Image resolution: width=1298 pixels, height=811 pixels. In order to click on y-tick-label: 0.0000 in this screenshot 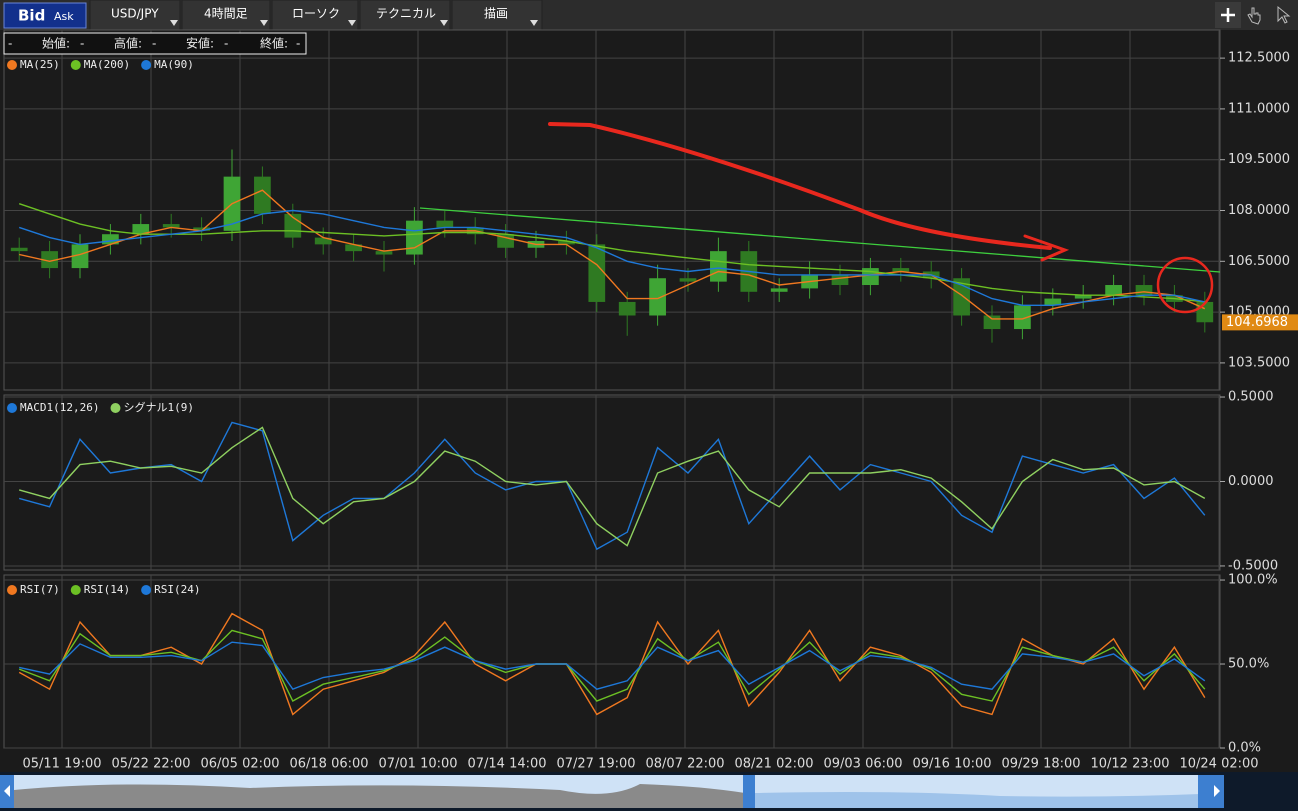, I will do `click(1251, 481)`.